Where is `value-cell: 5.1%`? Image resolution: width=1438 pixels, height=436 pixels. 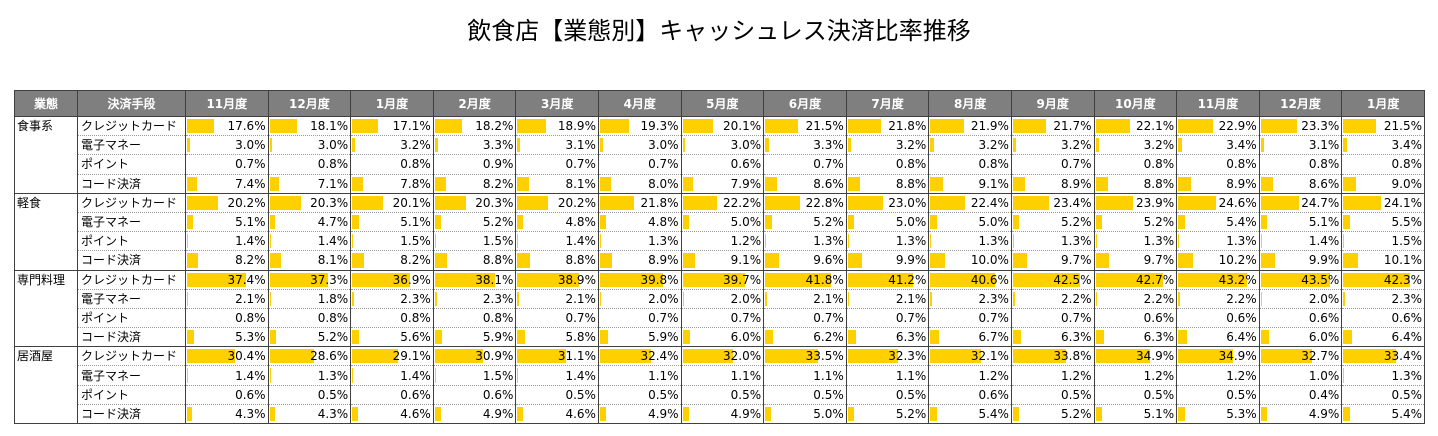
value-cell: 5.1% is located at coordinates (227, 222).